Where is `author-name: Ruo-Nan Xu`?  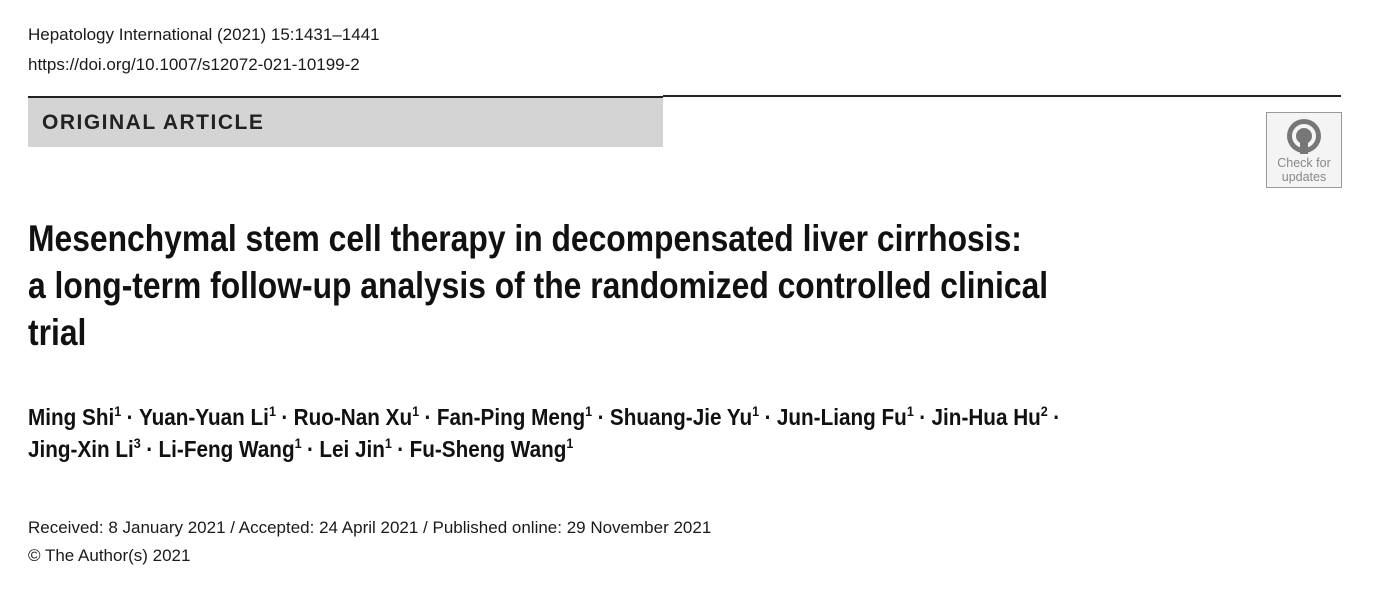 author-name: Ruo-Nan Xu is located at coordinates (353, 417).